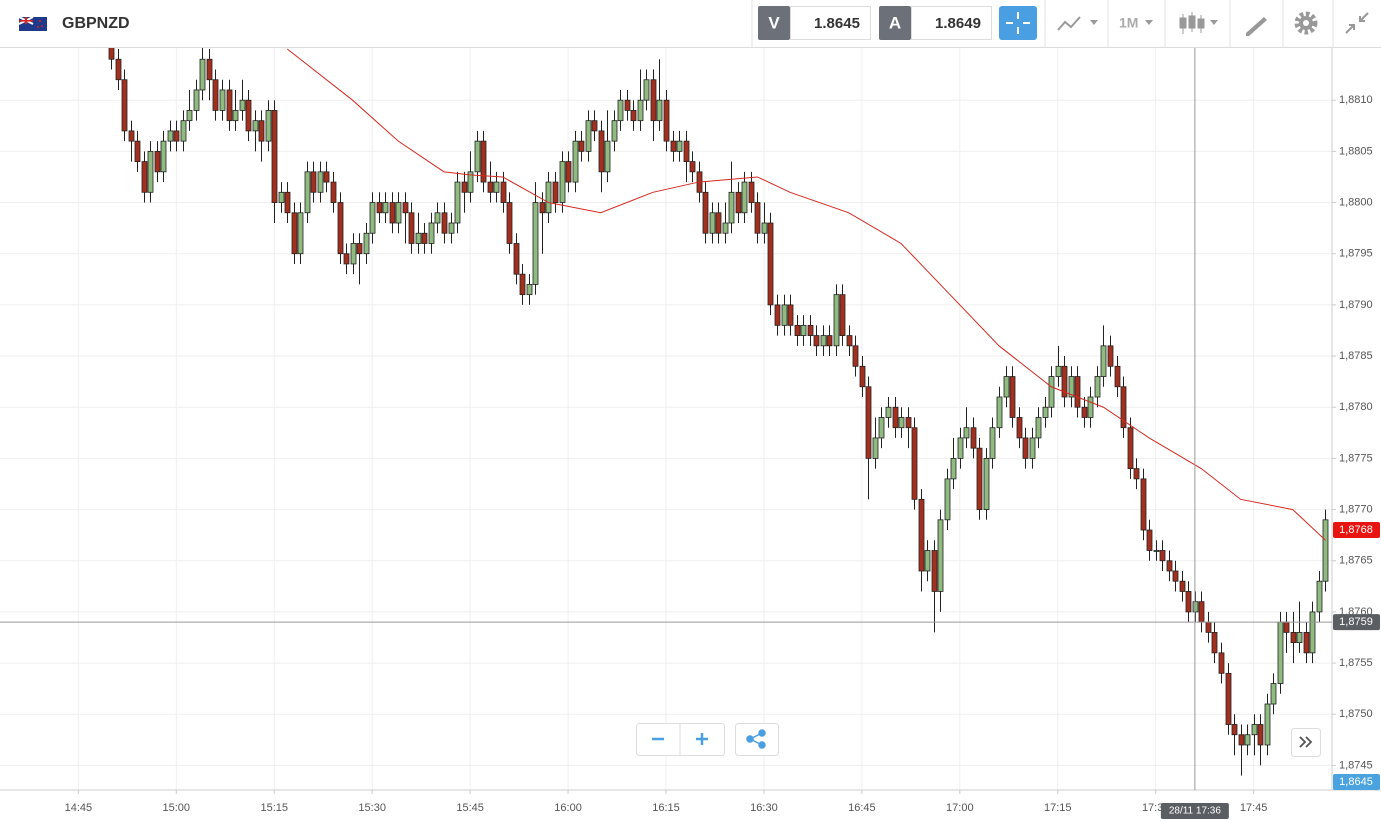 The height and width of the screenshot is (821, 1381). I want to click on collapse-button, so click(1357, 23).